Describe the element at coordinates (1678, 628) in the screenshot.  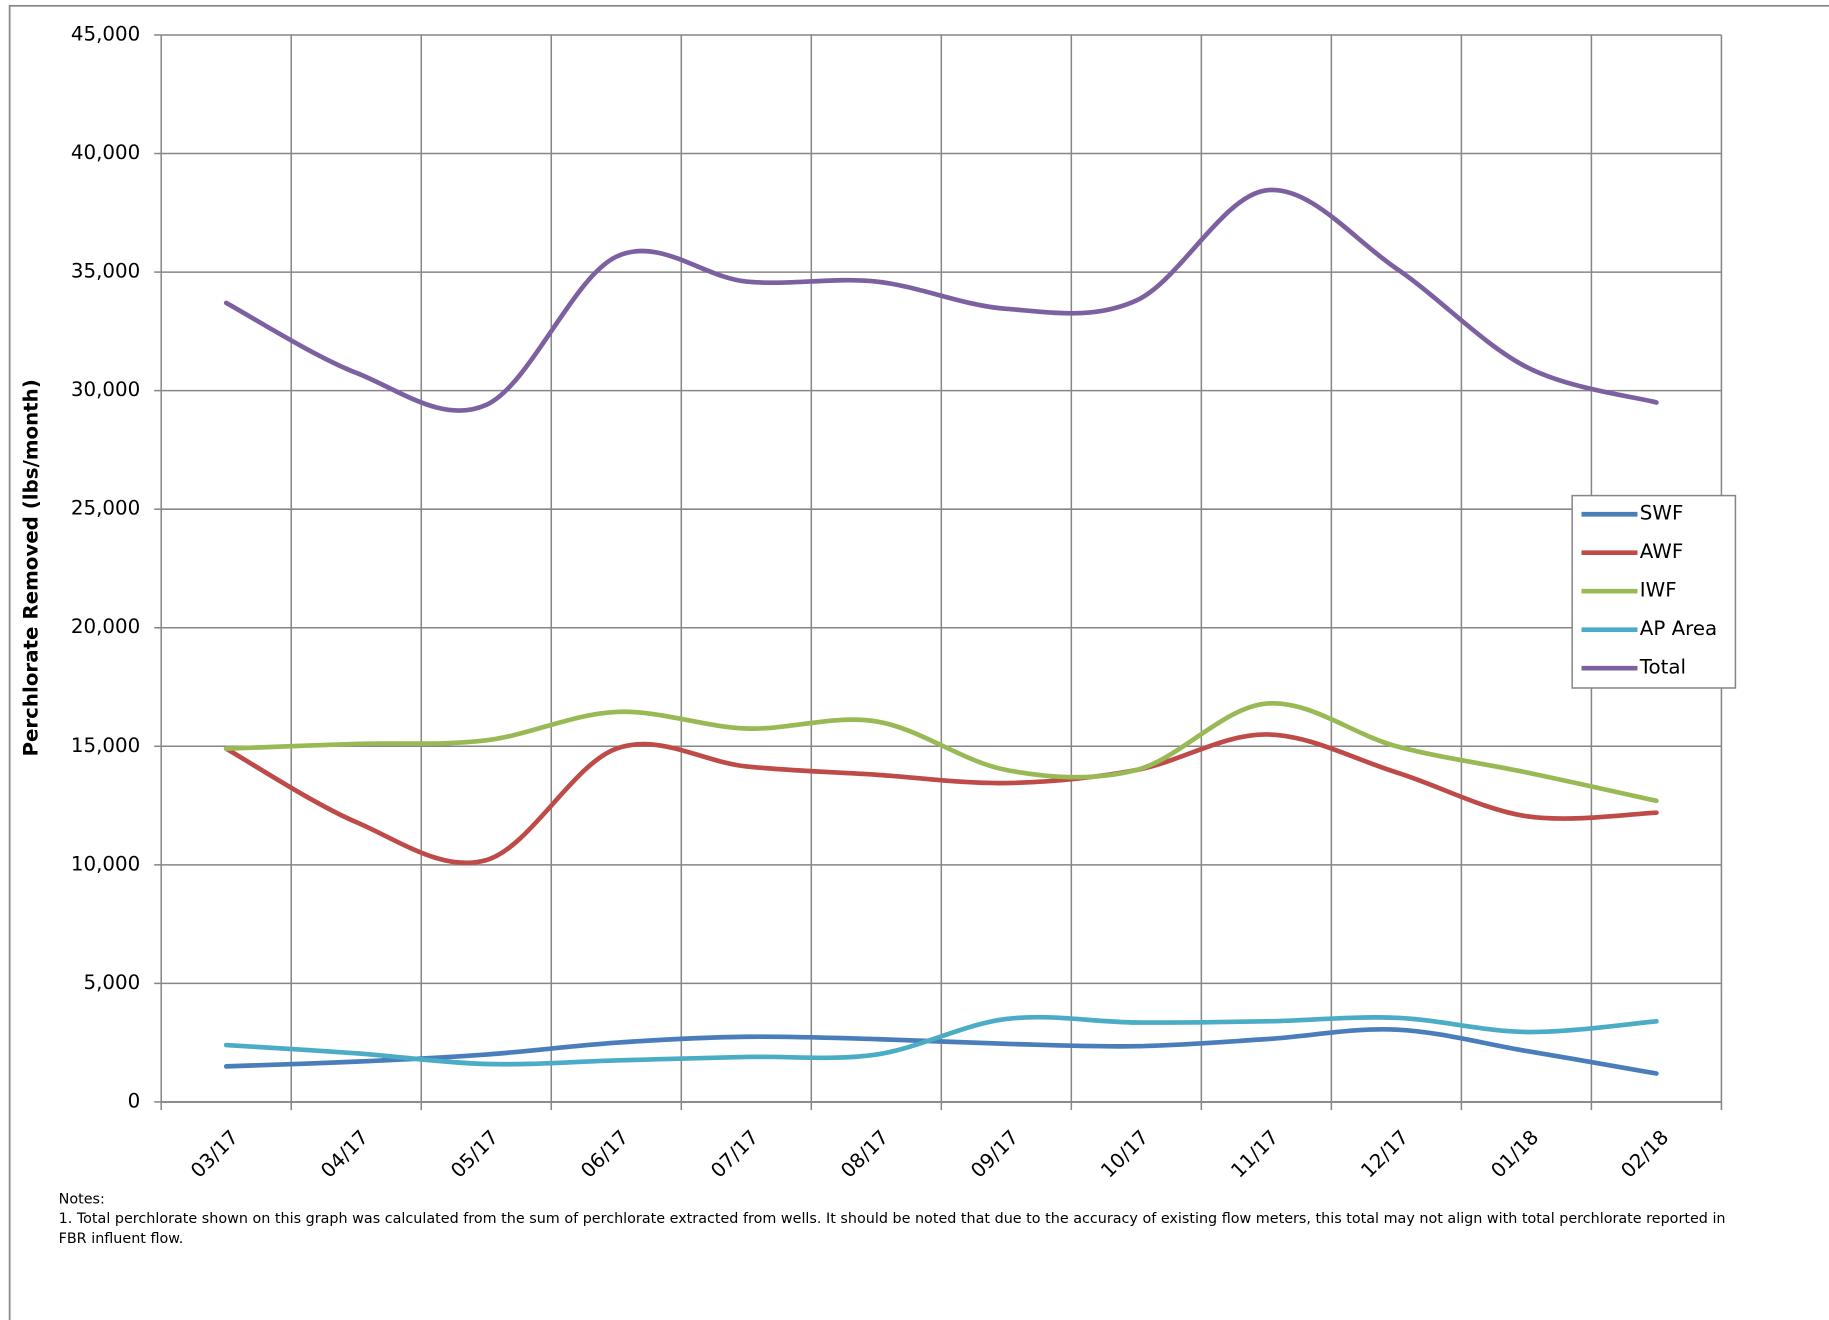
I see `legend-label: AP Area` at that location.